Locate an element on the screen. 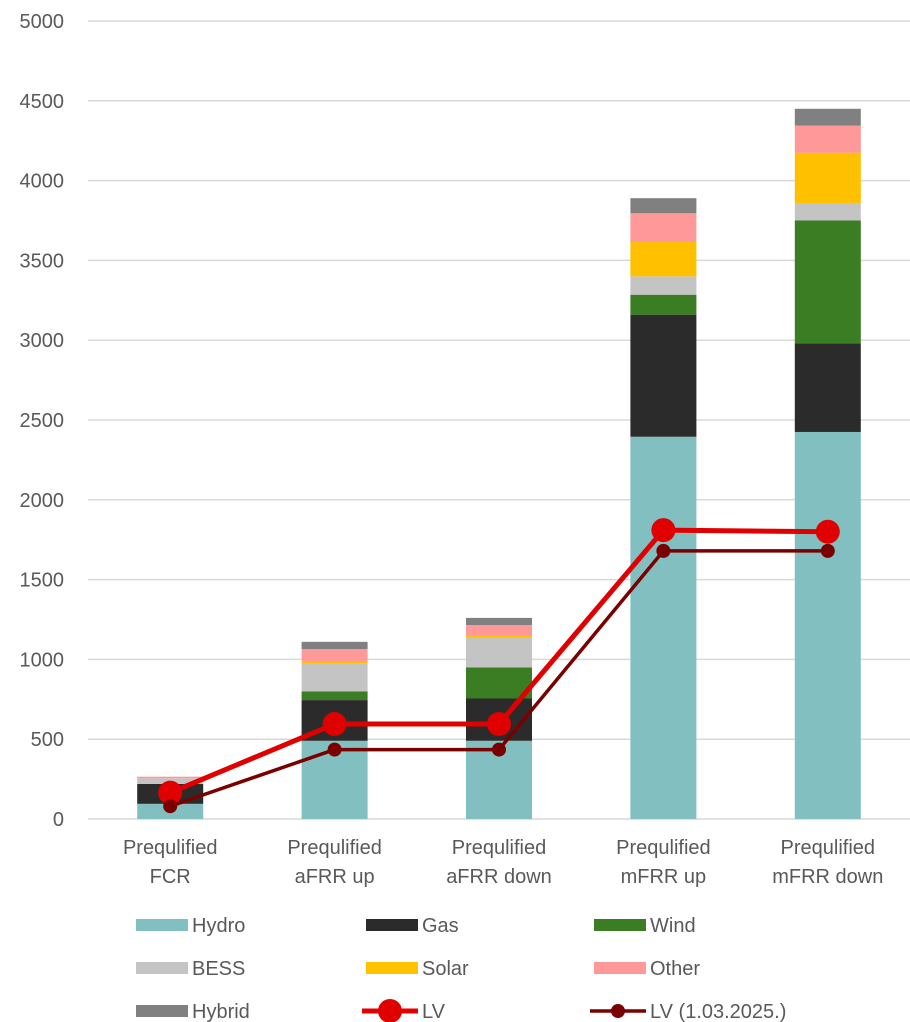 This screenshot has height=1022, width=910. legend-label: Other is located at coordinates (675, 969).